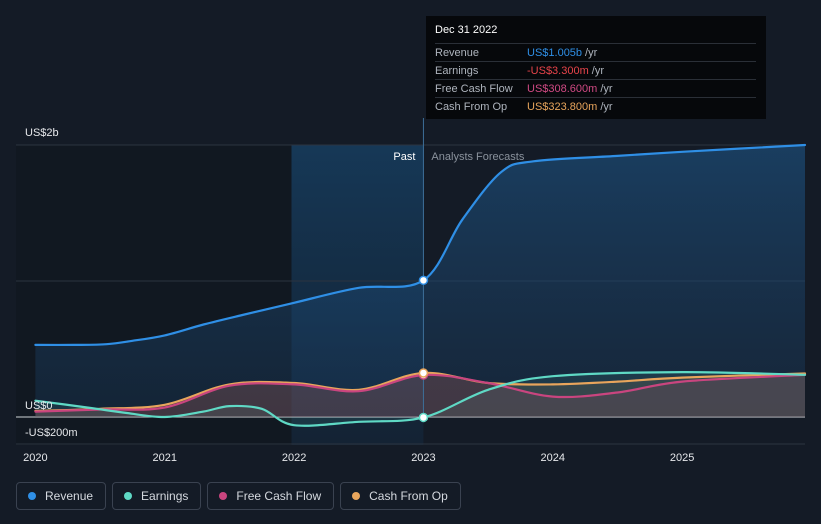 This screenshot has width=821, height=524. I want to click on cash-from-op-line, so click(420, 391).